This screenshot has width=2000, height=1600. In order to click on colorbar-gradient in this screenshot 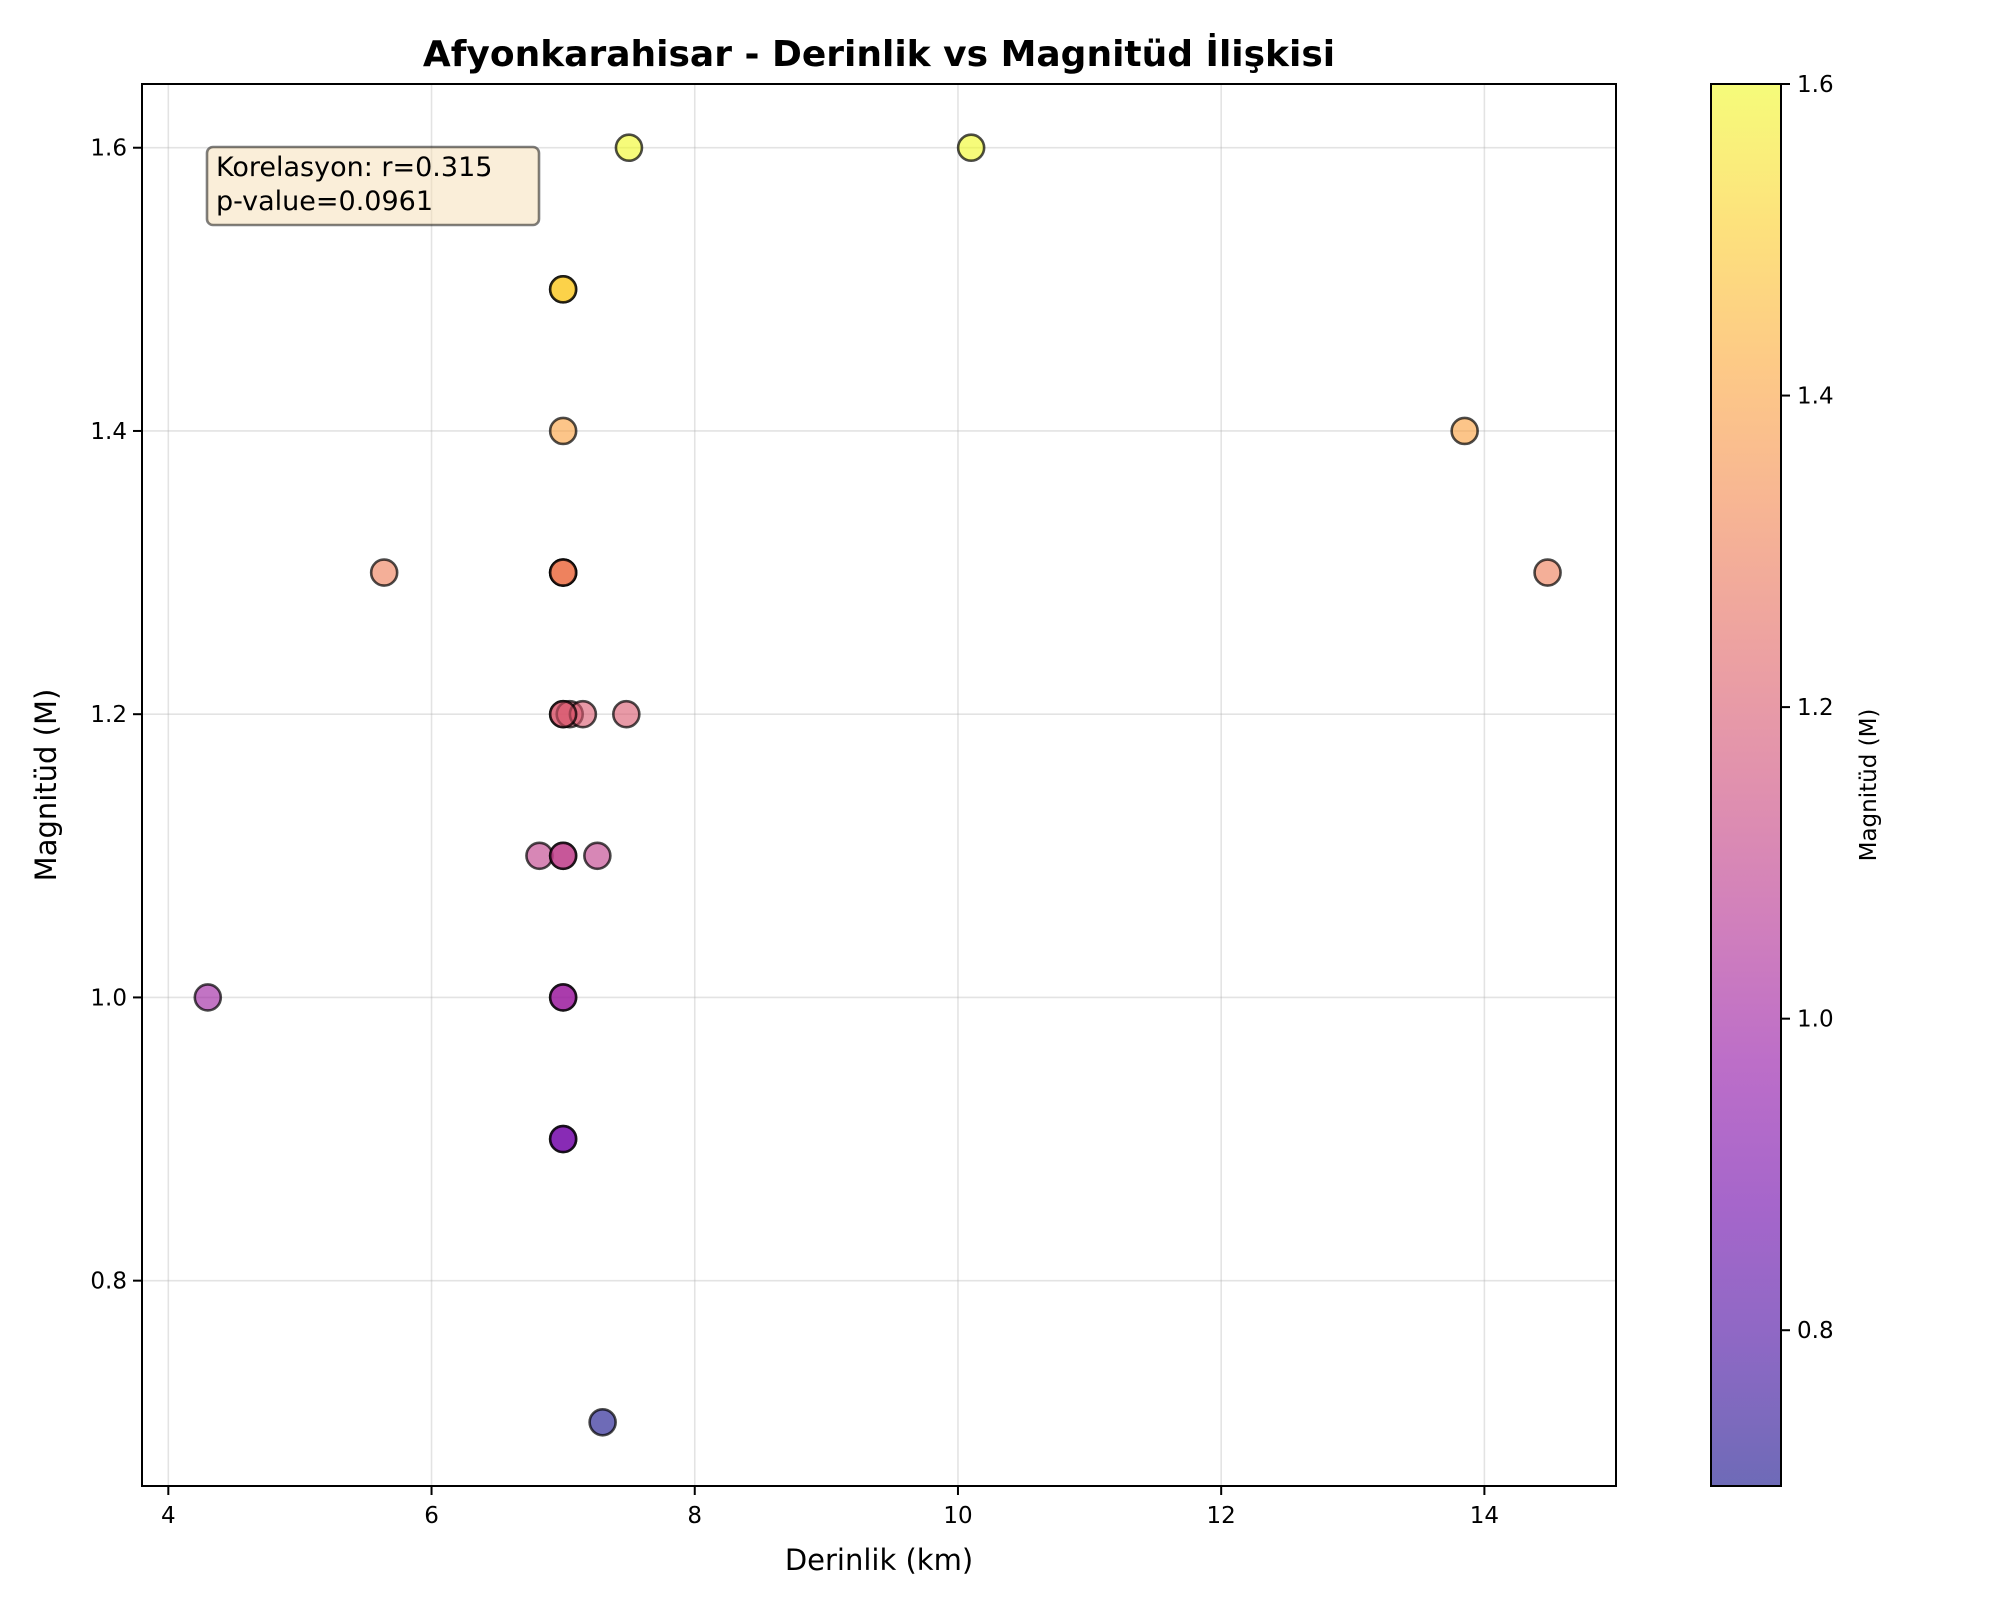, I will do `click(1746, 785)`.